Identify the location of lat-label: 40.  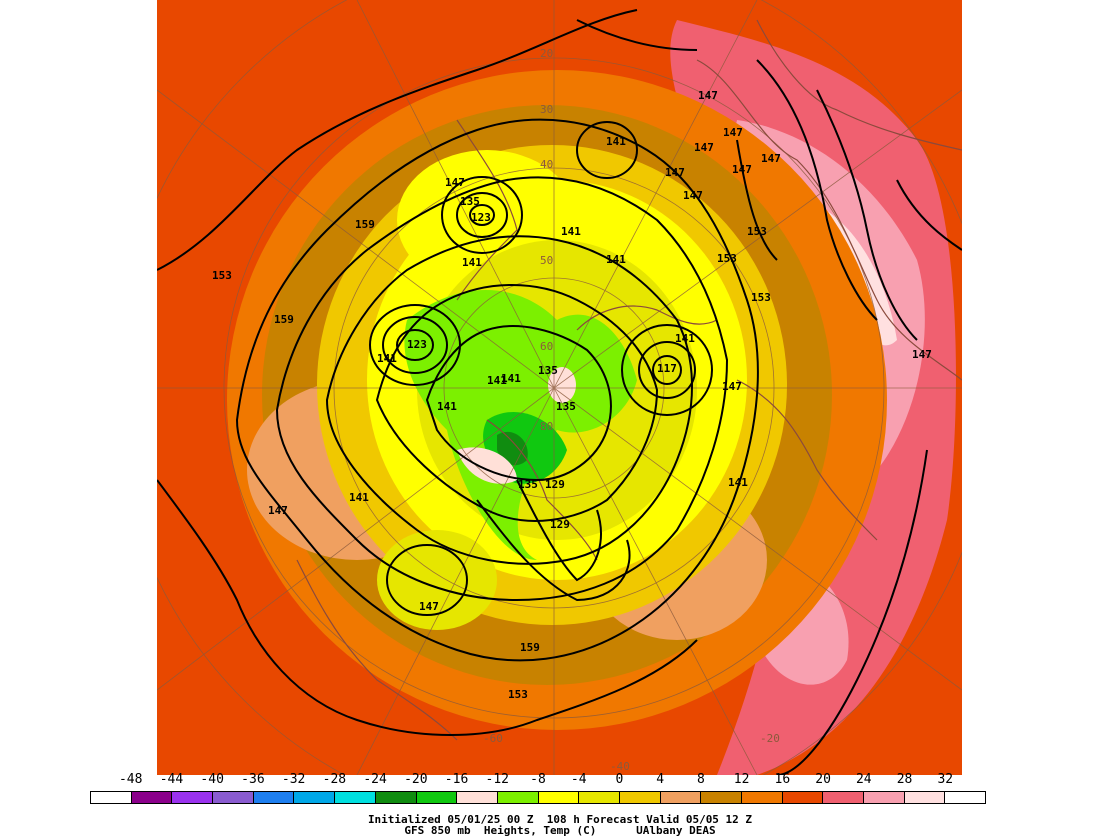
(546, 164).